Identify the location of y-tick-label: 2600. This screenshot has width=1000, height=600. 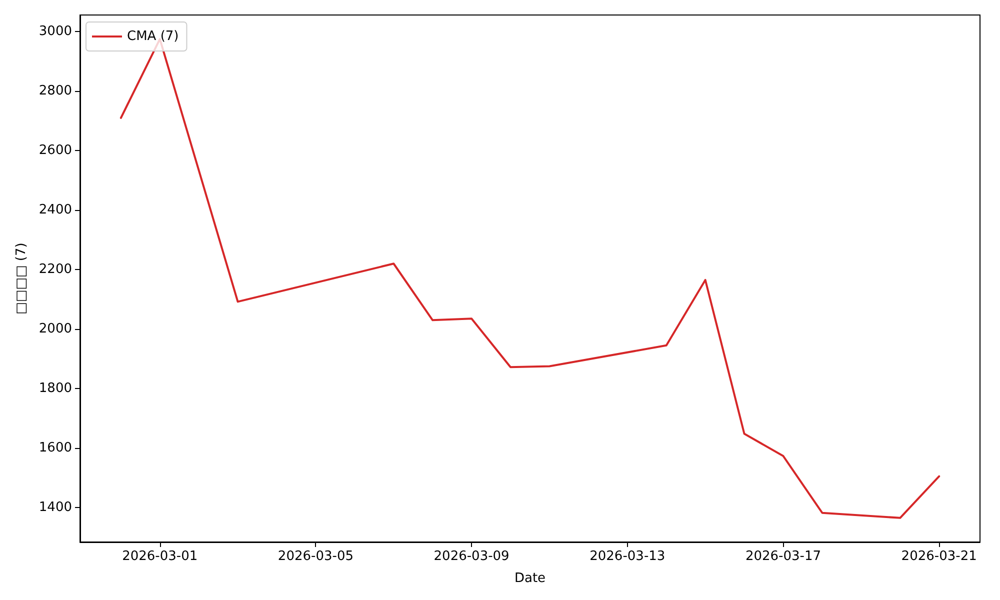
(55, 150).